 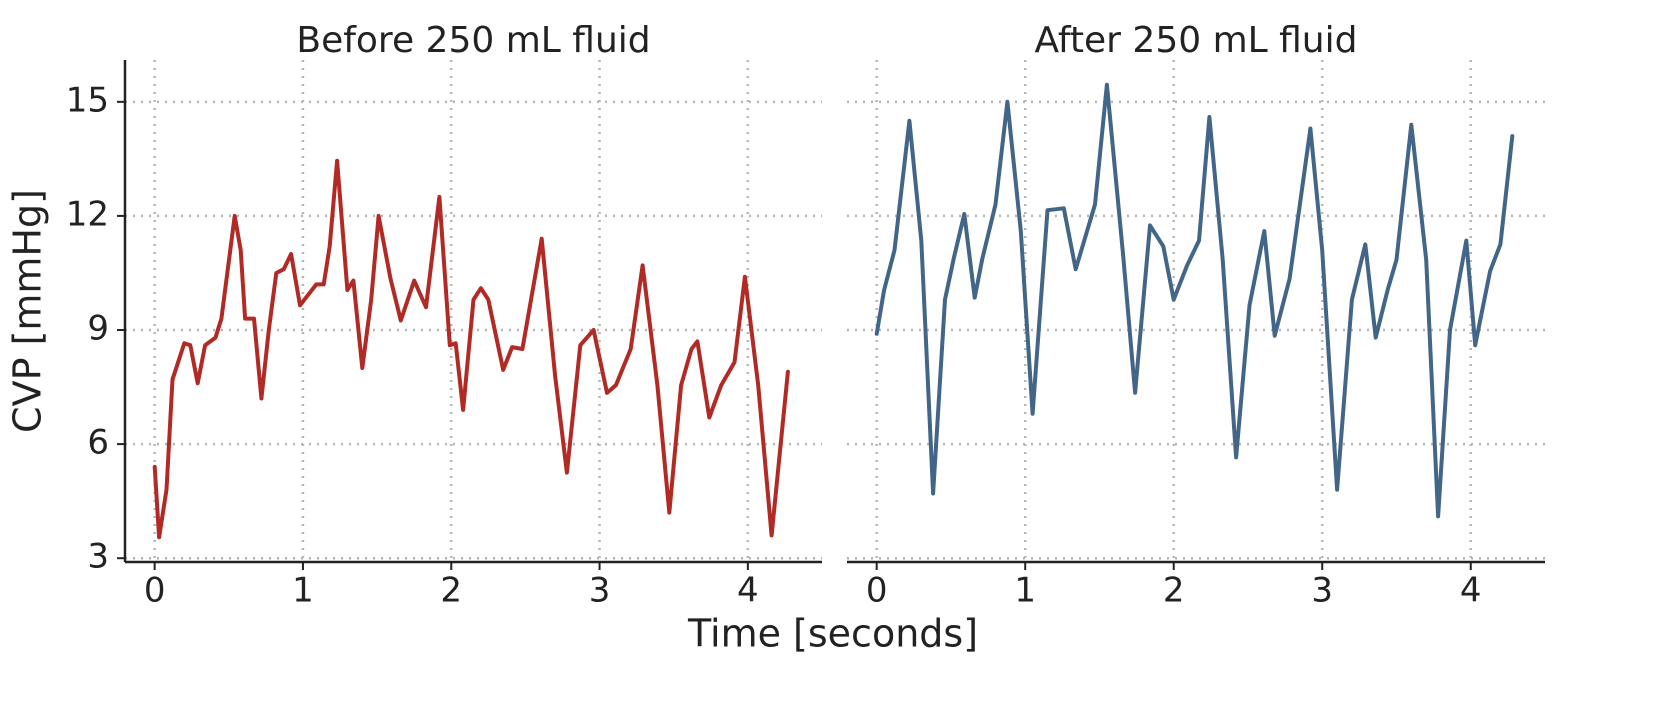 What do you see at coordinates (1196, 40) in the screenshot?
I see `panel-title: After 250 mL fluid` at bounding box center [1196, 40].